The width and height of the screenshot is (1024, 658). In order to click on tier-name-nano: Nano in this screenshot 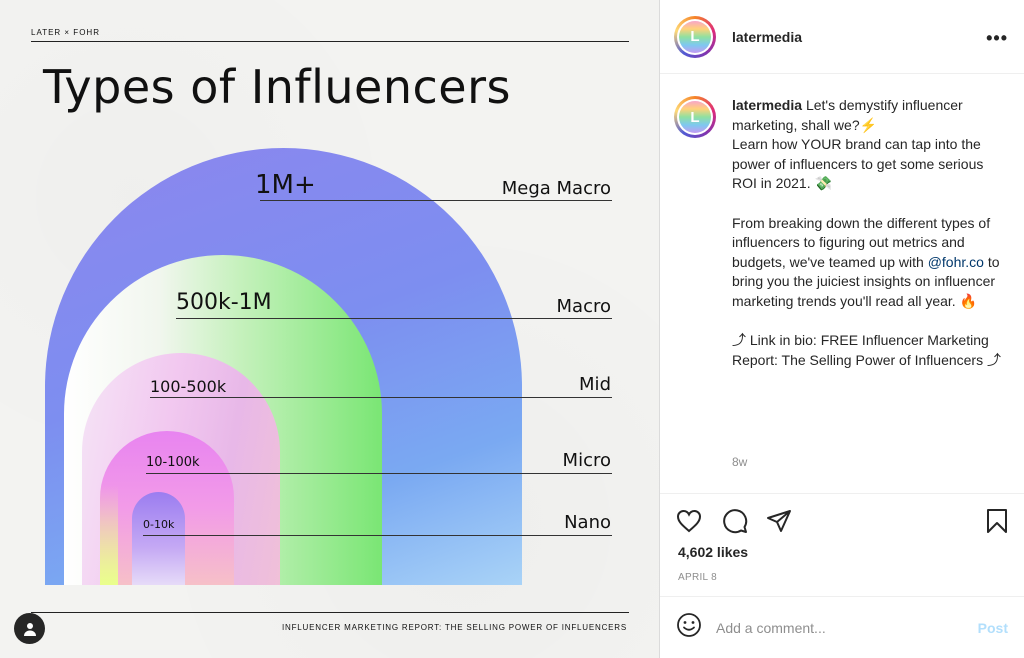, I will do `click(587, 522)`.